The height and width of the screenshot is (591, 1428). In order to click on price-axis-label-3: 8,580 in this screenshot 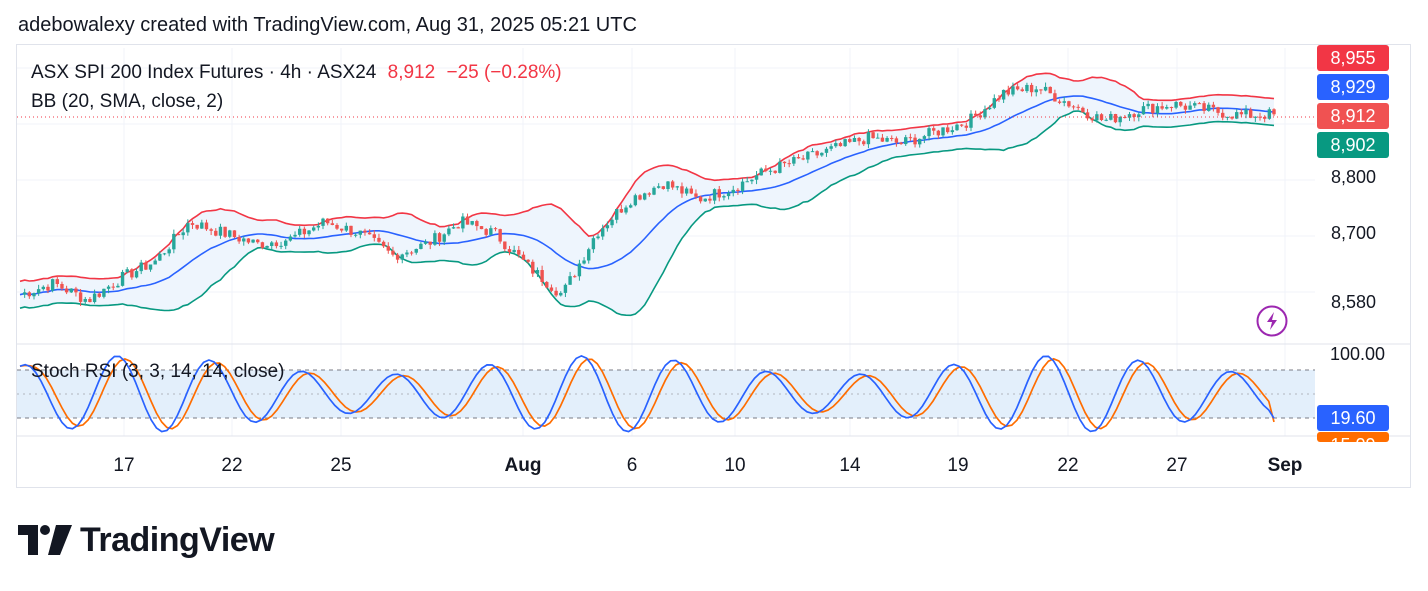, I will do `click(1354, 302)`.